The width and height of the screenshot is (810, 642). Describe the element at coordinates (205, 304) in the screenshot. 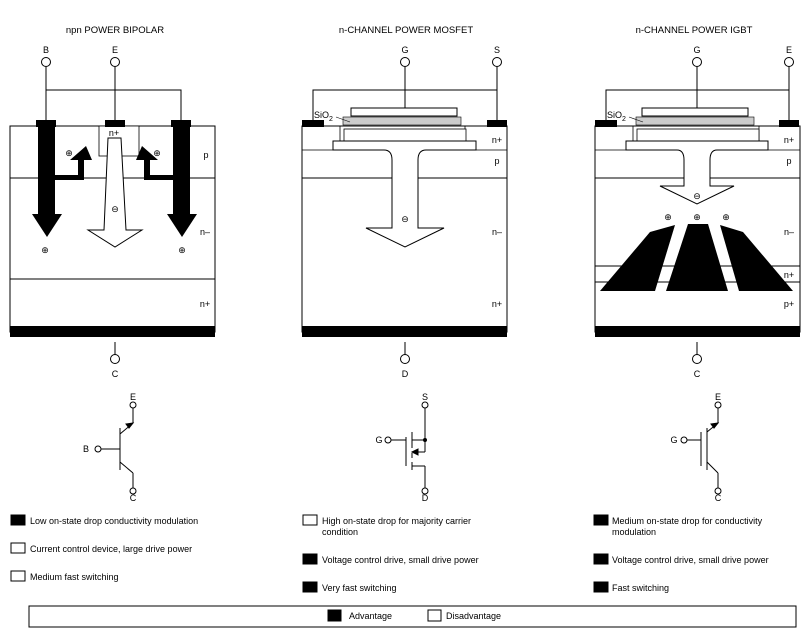

I see `bipolar-region-n-plus: n+` at that location.